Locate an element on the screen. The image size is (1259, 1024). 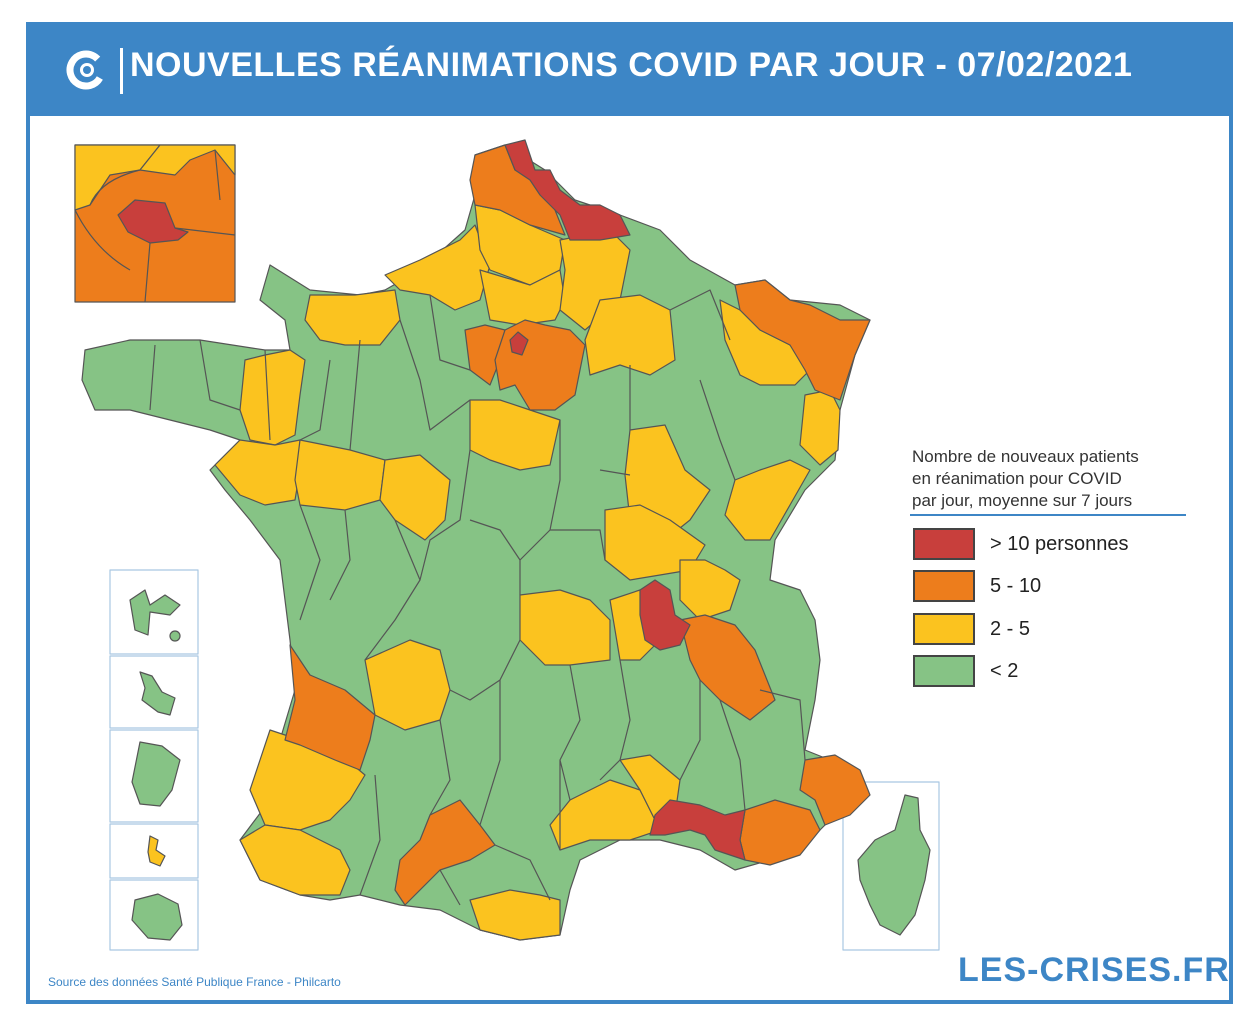
corse-region is located at coordinates (894, 865).